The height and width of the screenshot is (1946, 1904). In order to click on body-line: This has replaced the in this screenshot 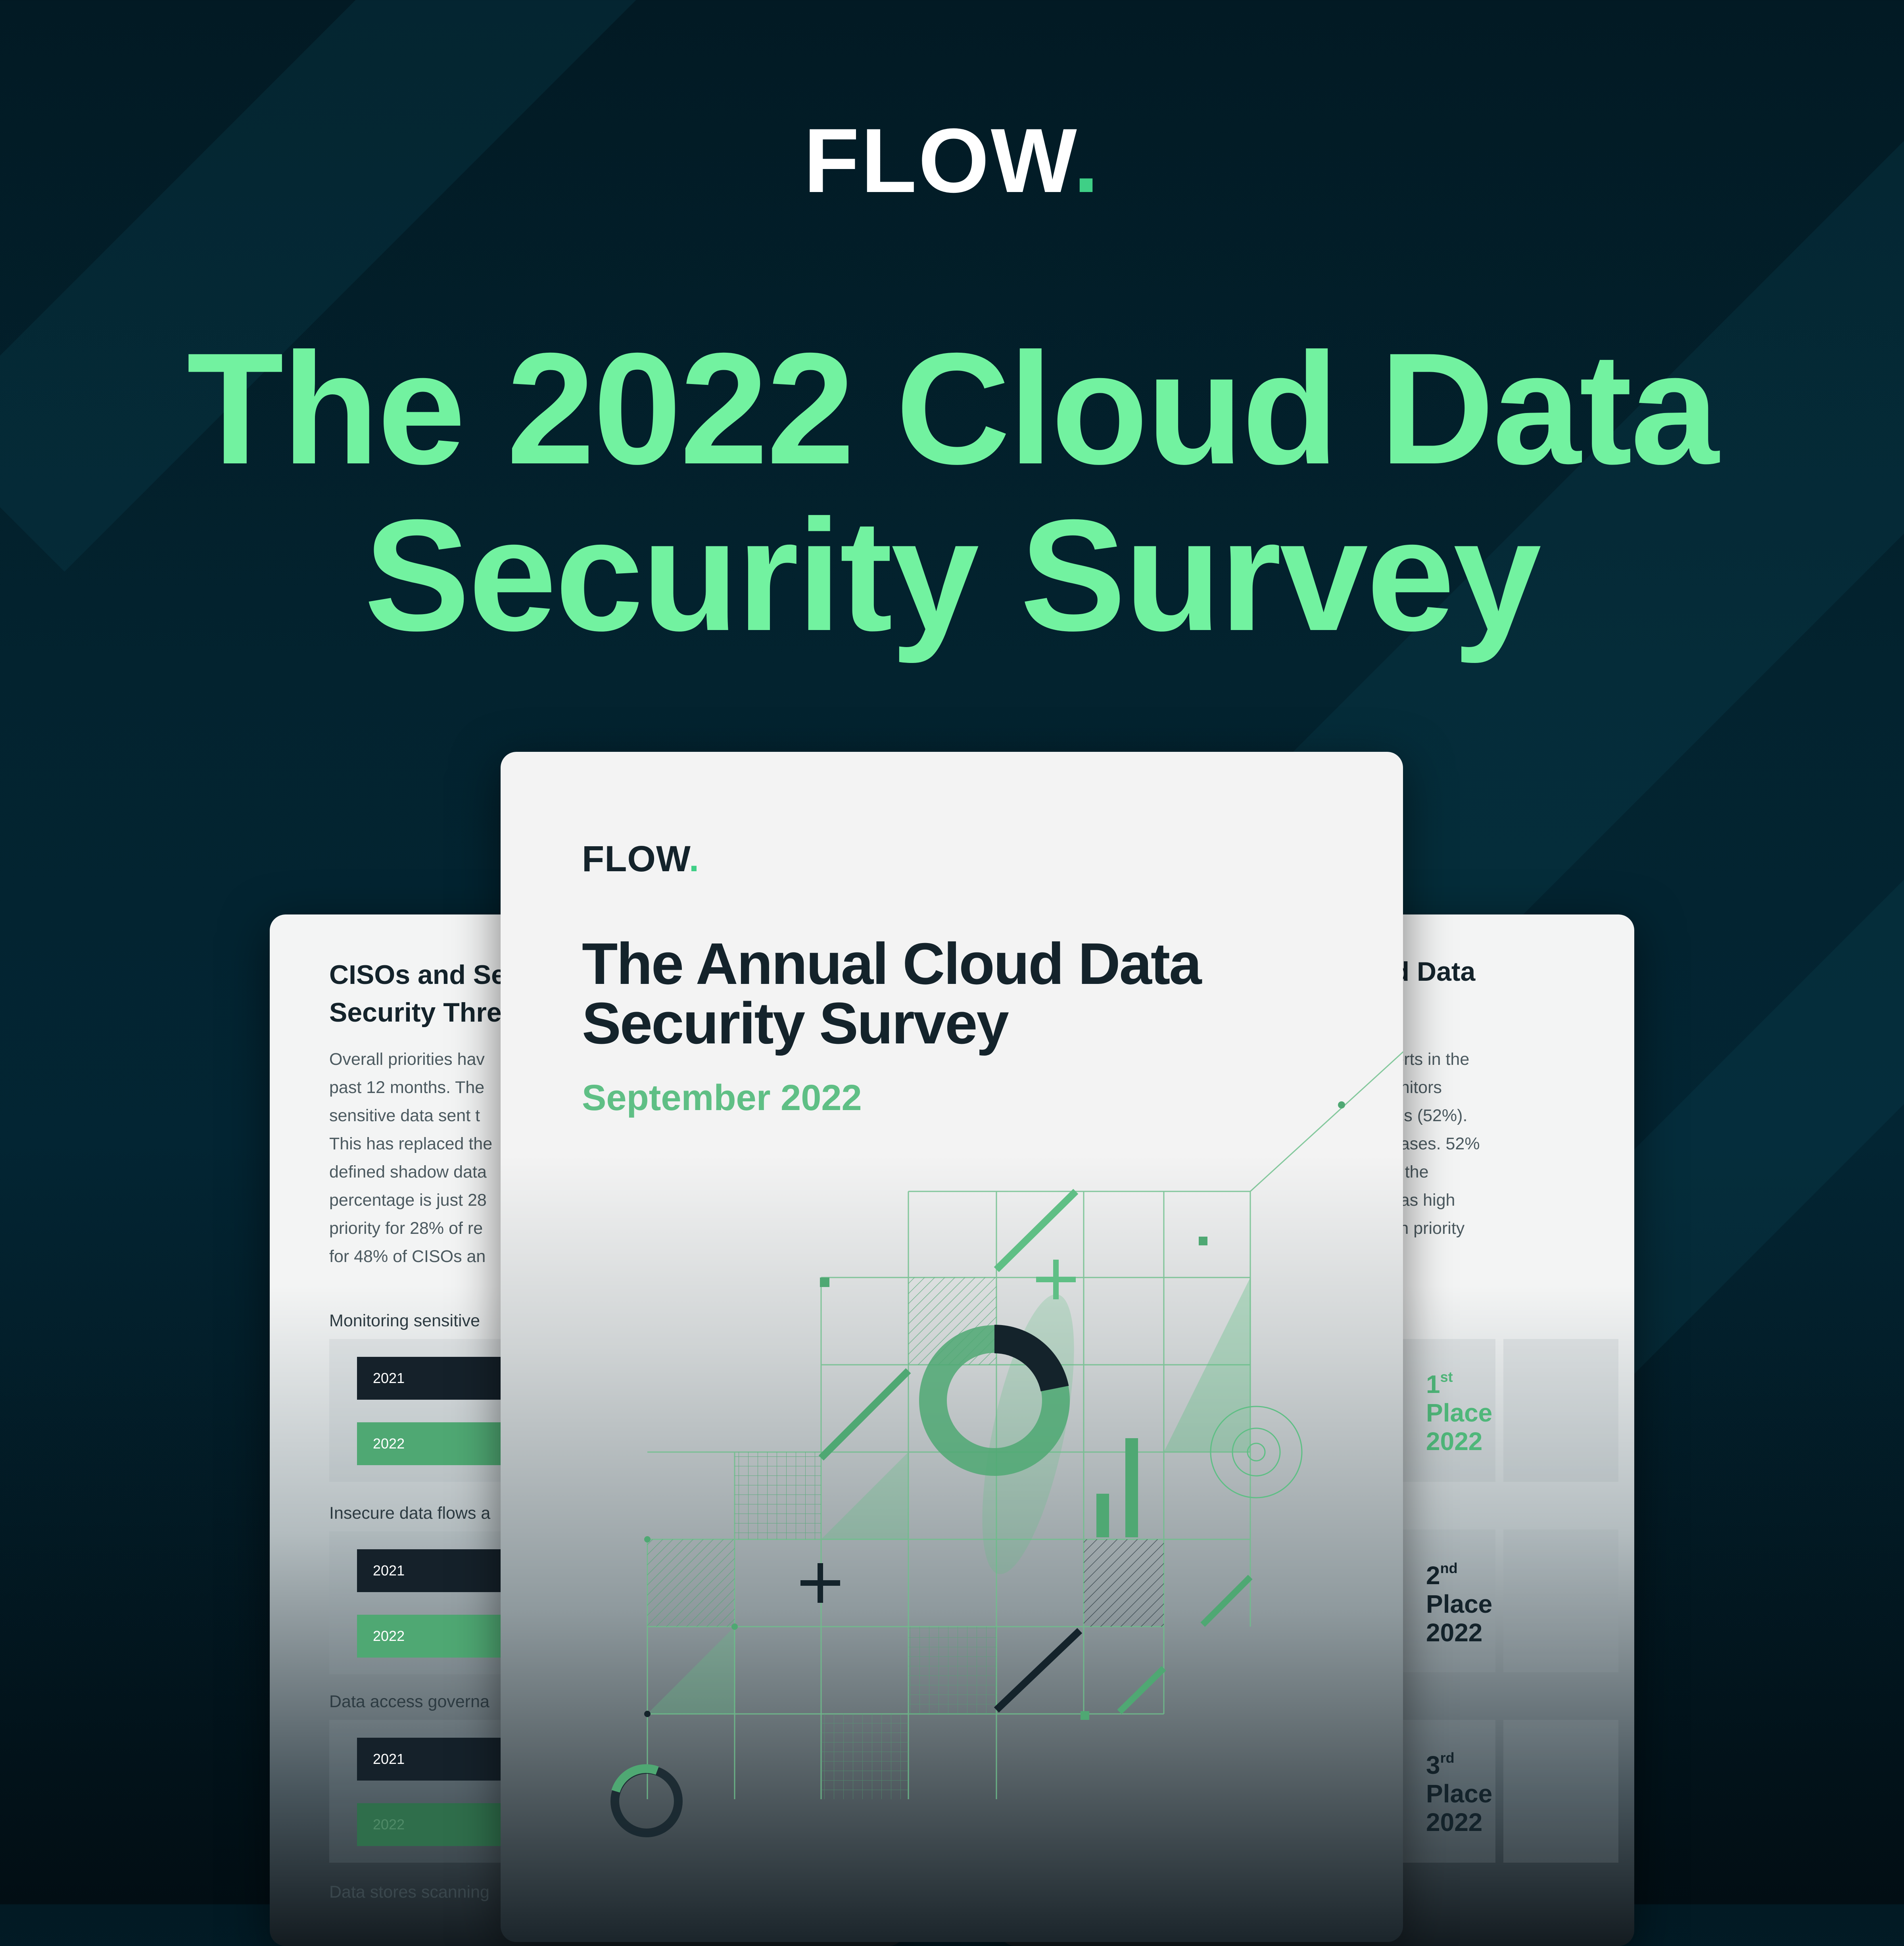, I will do `click(411, 1143)`.